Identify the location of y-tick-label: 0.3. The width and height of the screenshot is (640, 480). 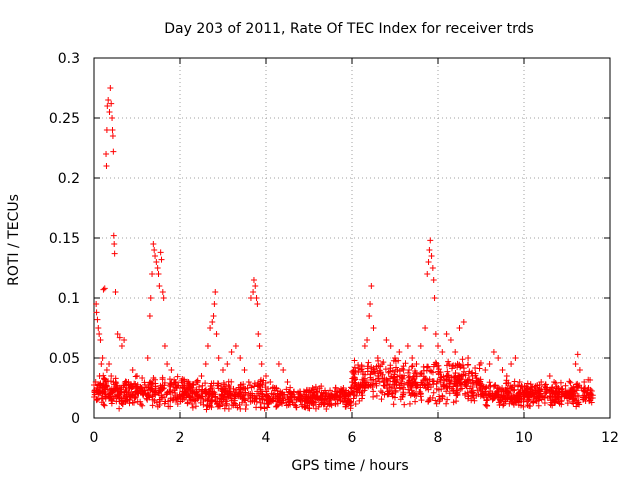
(69, 59).